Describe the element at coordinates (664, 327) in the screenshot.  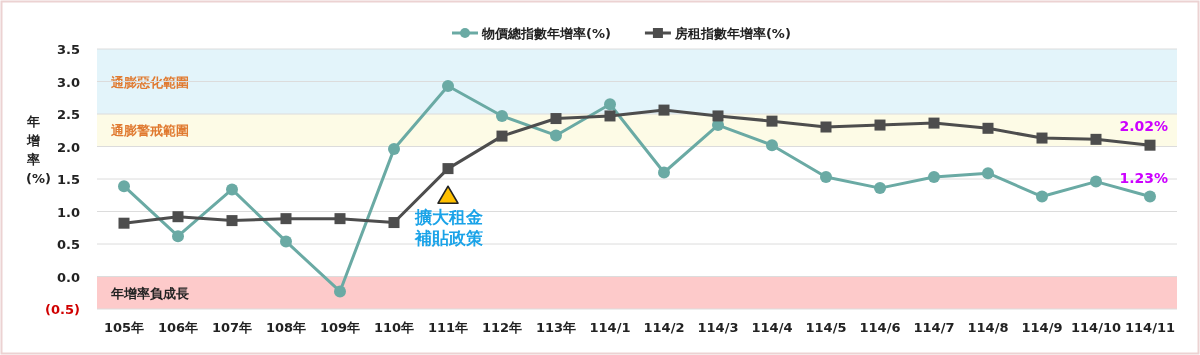
I see `x-tick-label: 114/2` at that location.